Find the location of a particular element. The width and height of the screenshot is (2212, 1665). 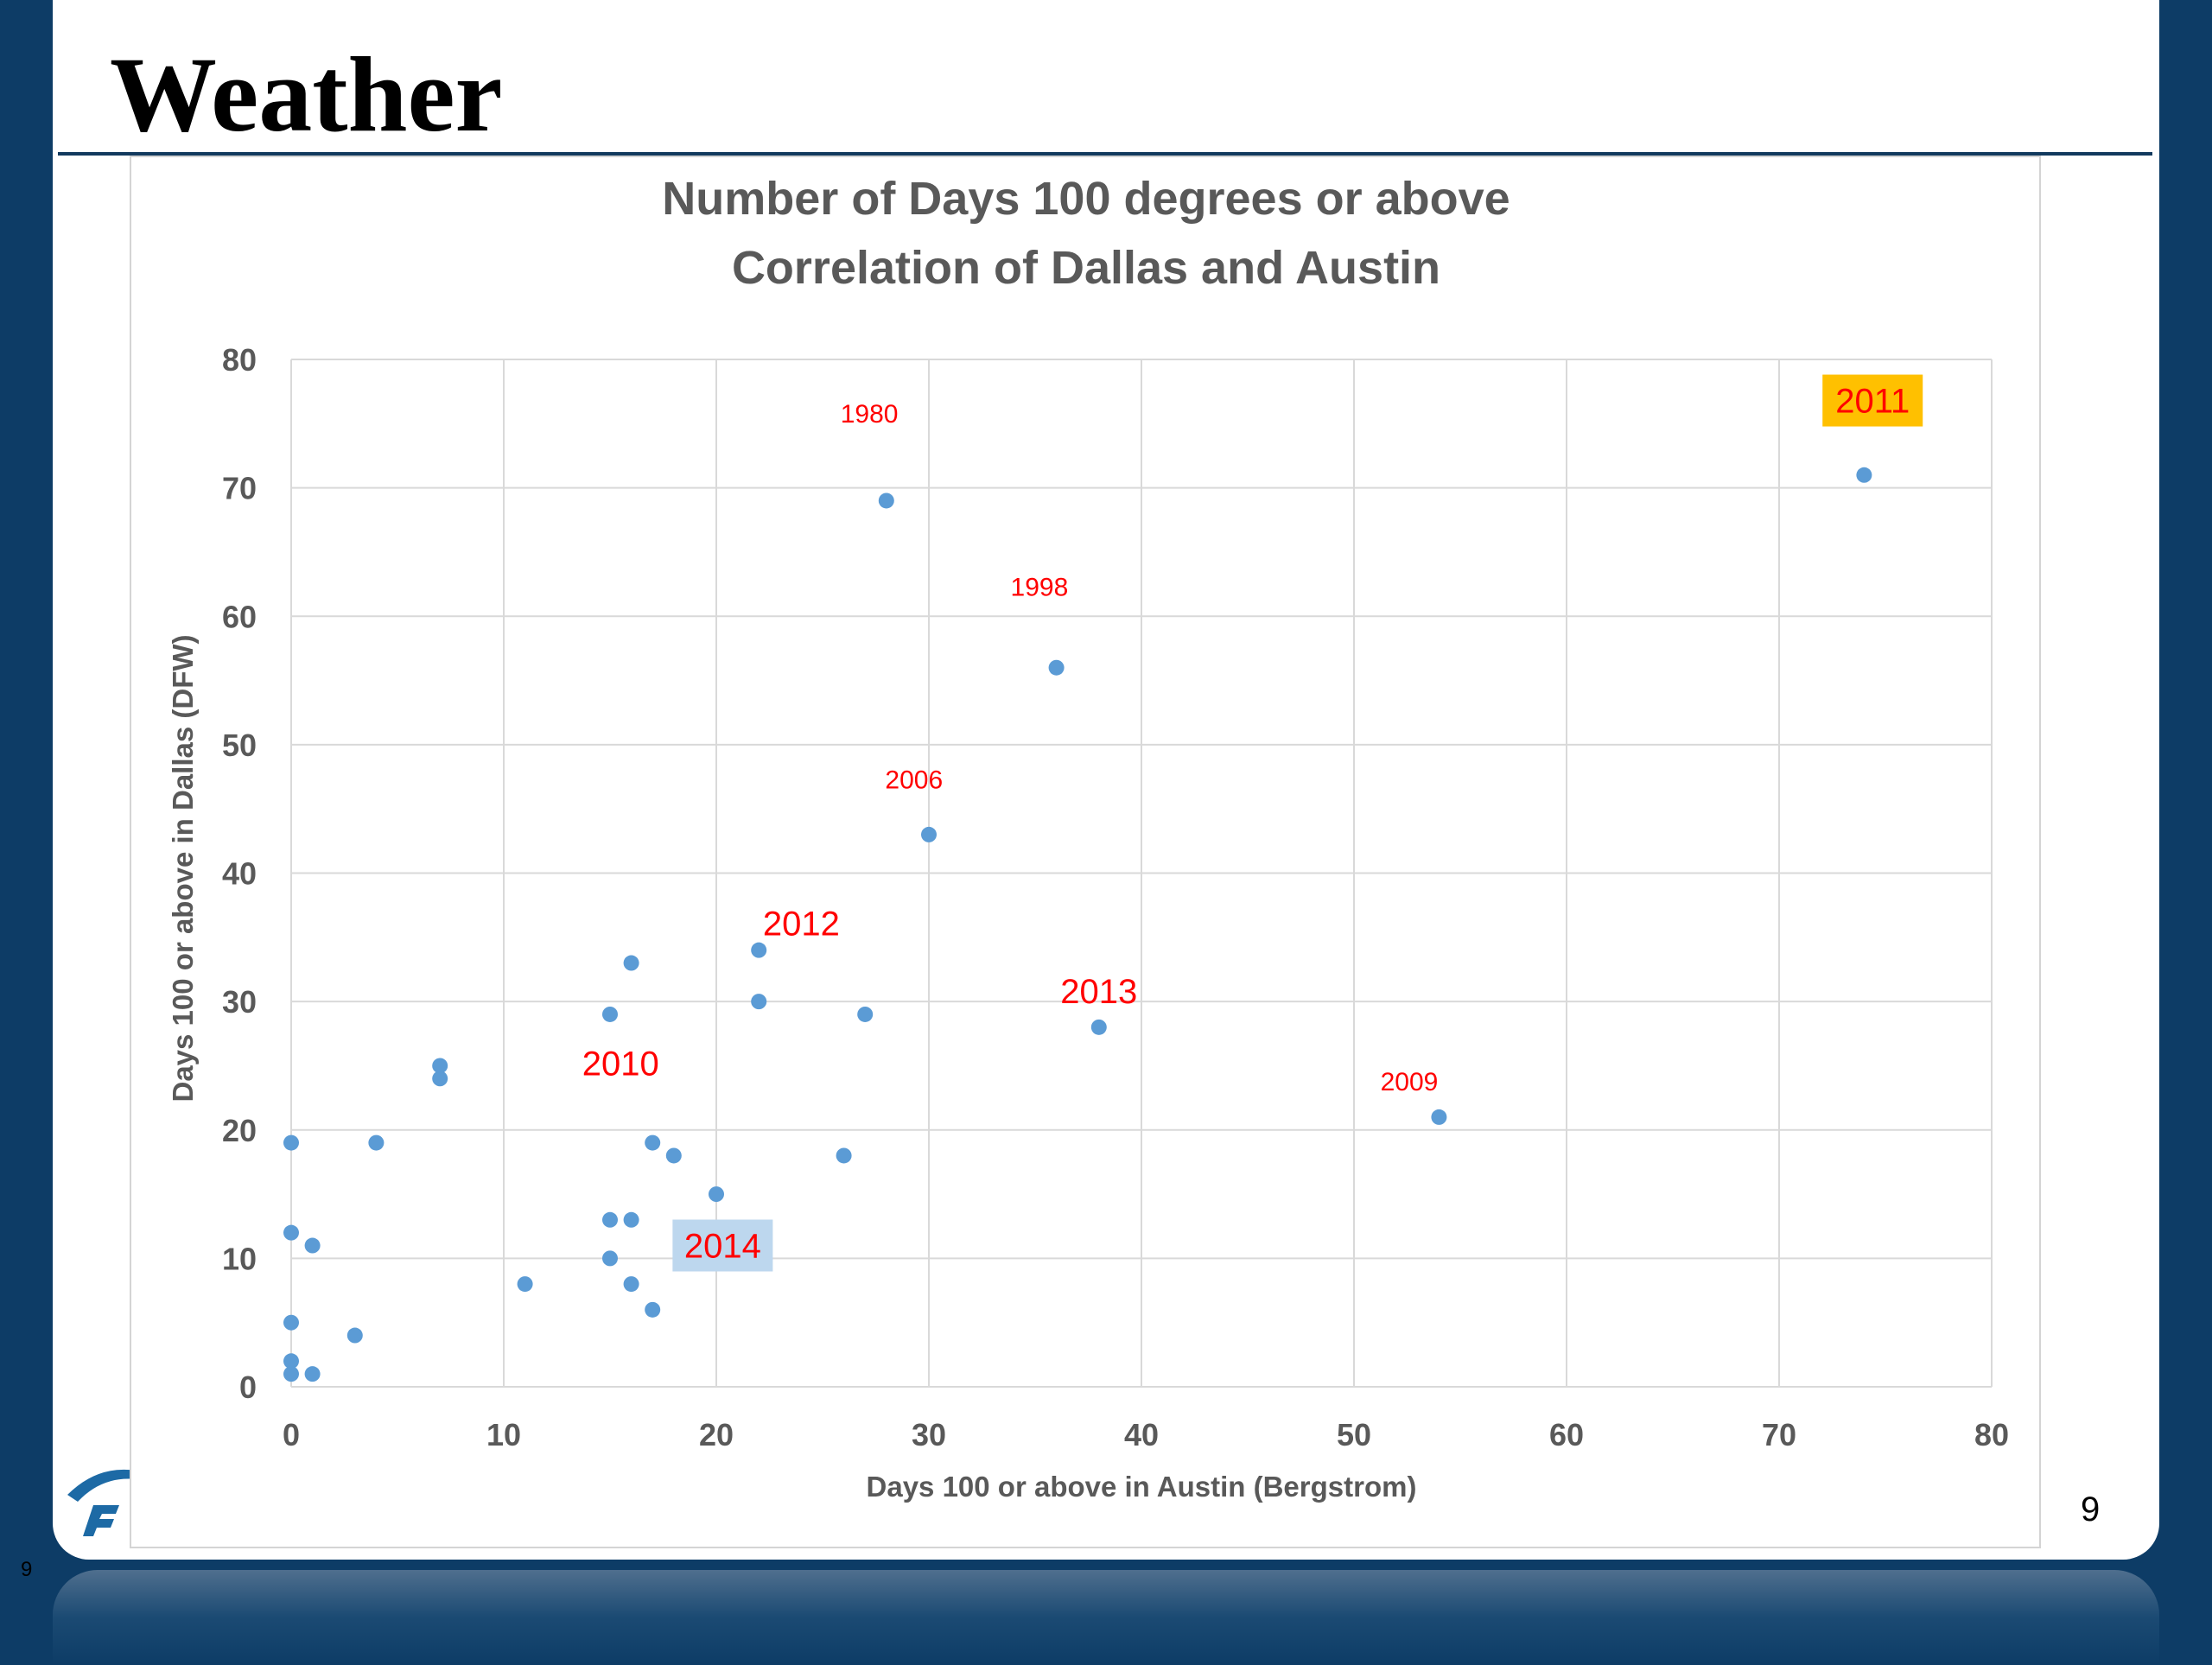

year-annotation: 1980 is located at coordinates (870, 414).